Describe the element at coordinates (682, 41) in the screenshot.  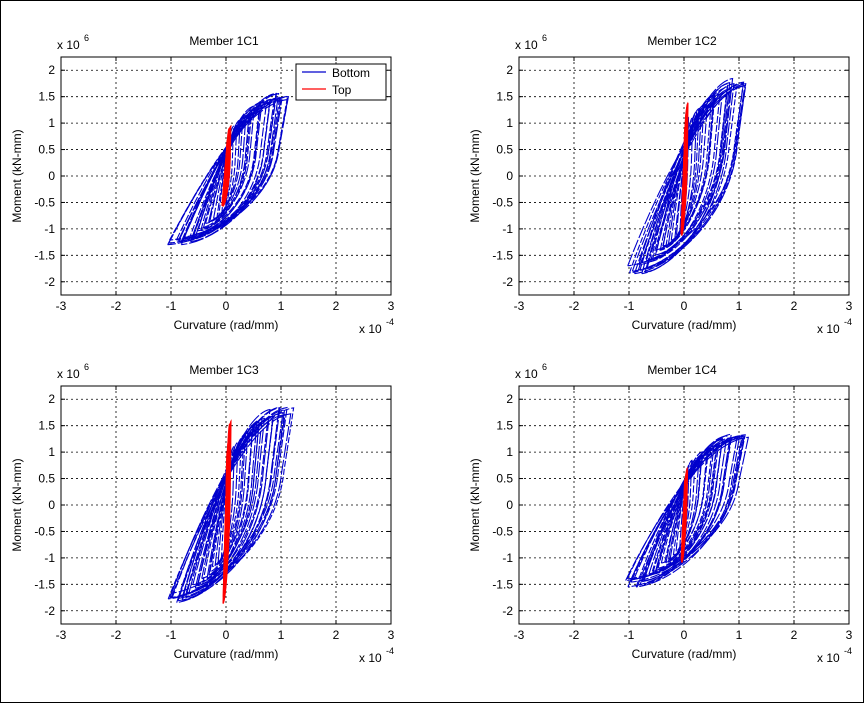
I see `chart-title: Member 1C2` at that location.